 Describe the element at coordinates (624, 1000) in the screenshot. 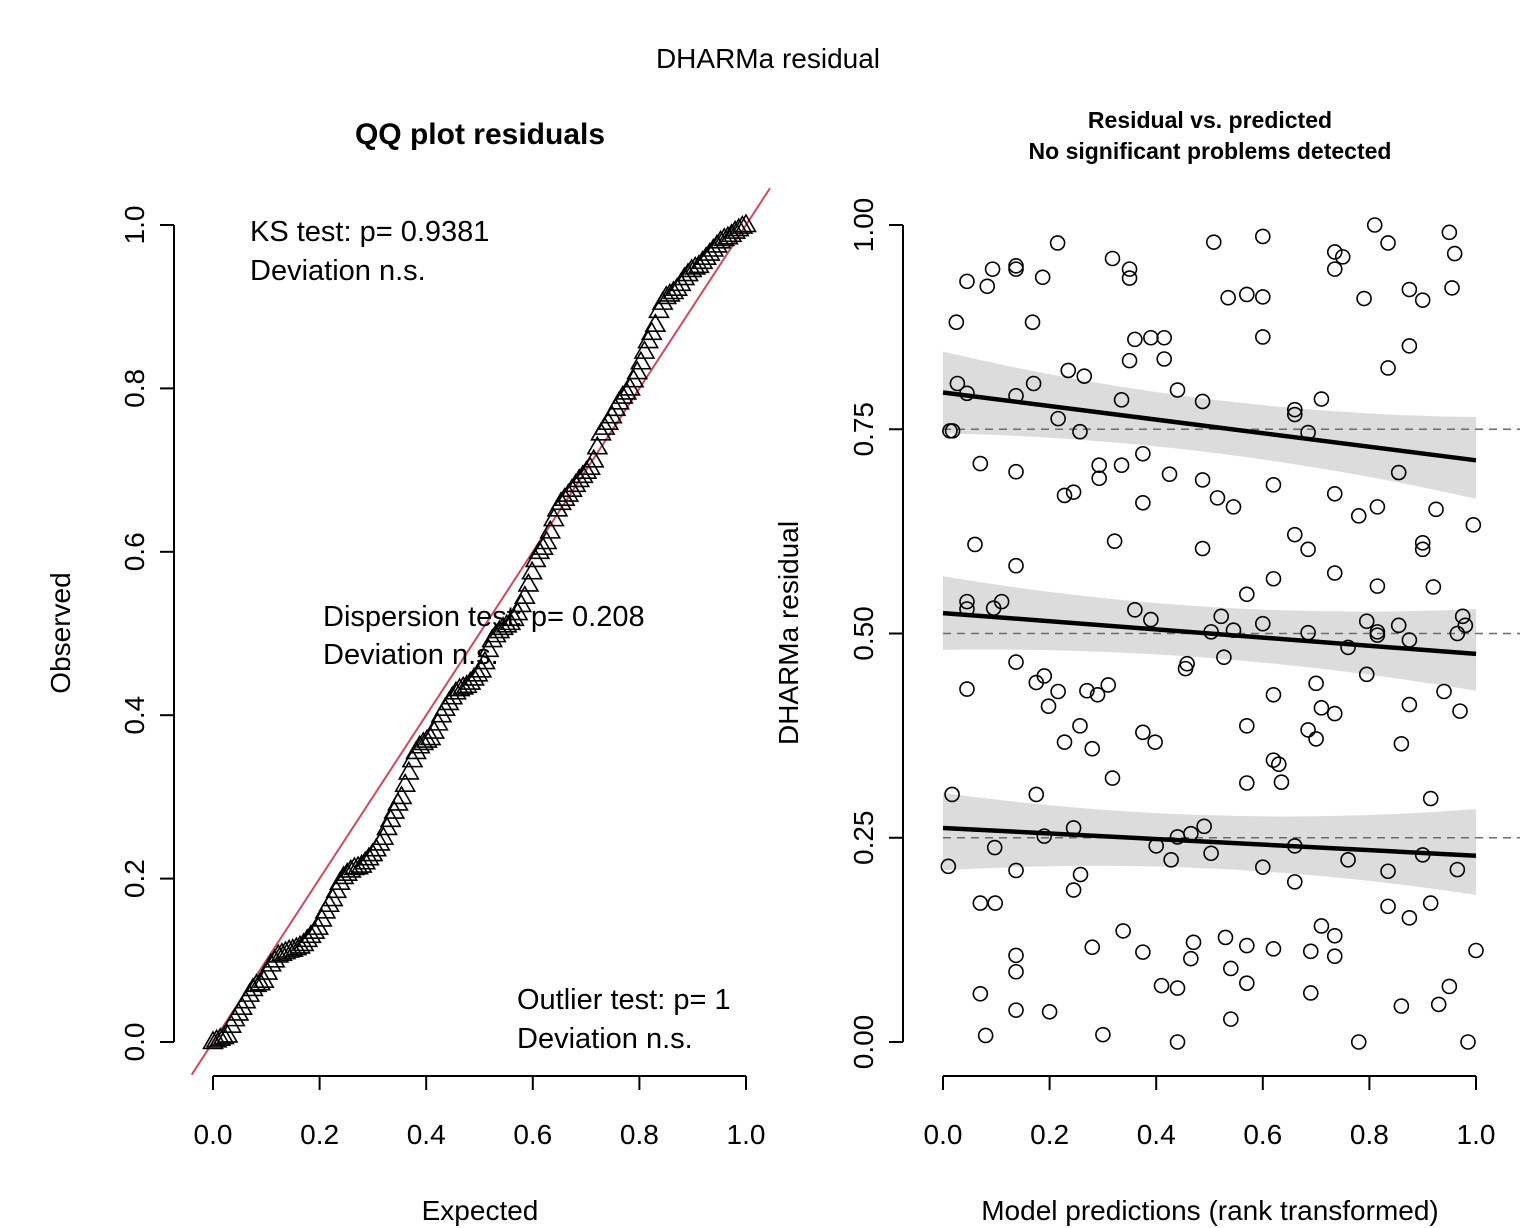

I see `outlier-test-label: Outlier test: p= 1` at that location.